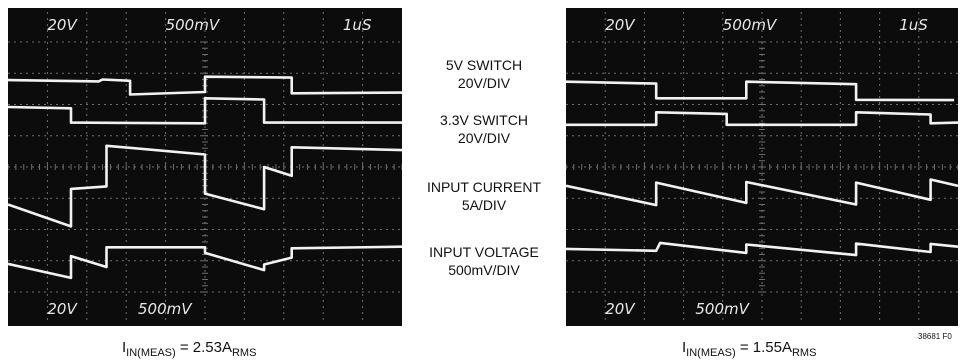 The image size is (960, 364). What do you see at coordinates (484, 196) in the screenshot?
I see `channel-label-input-current: INPUT CURRENT 5A/DIV` at bounding box center [484, 196].